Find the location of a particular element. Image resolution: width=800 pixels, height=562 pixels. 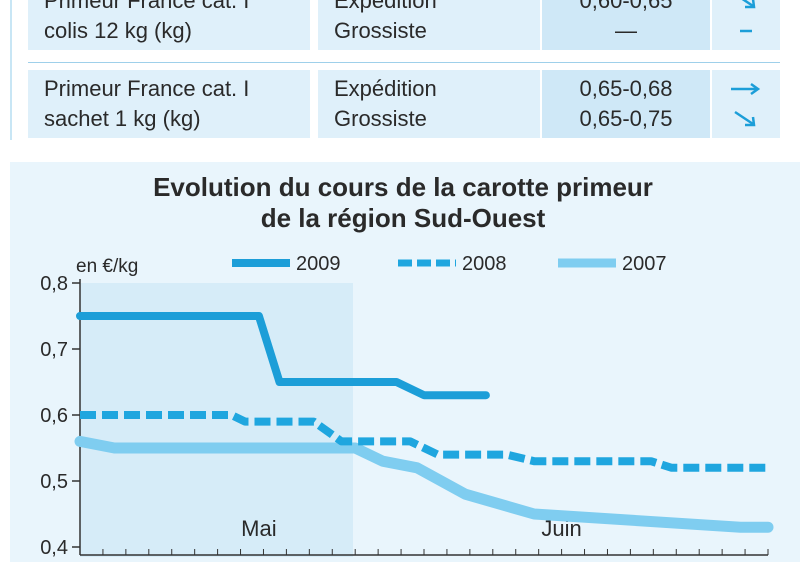

legend-label-2008: 2008 is located at coordinates (484, 264).